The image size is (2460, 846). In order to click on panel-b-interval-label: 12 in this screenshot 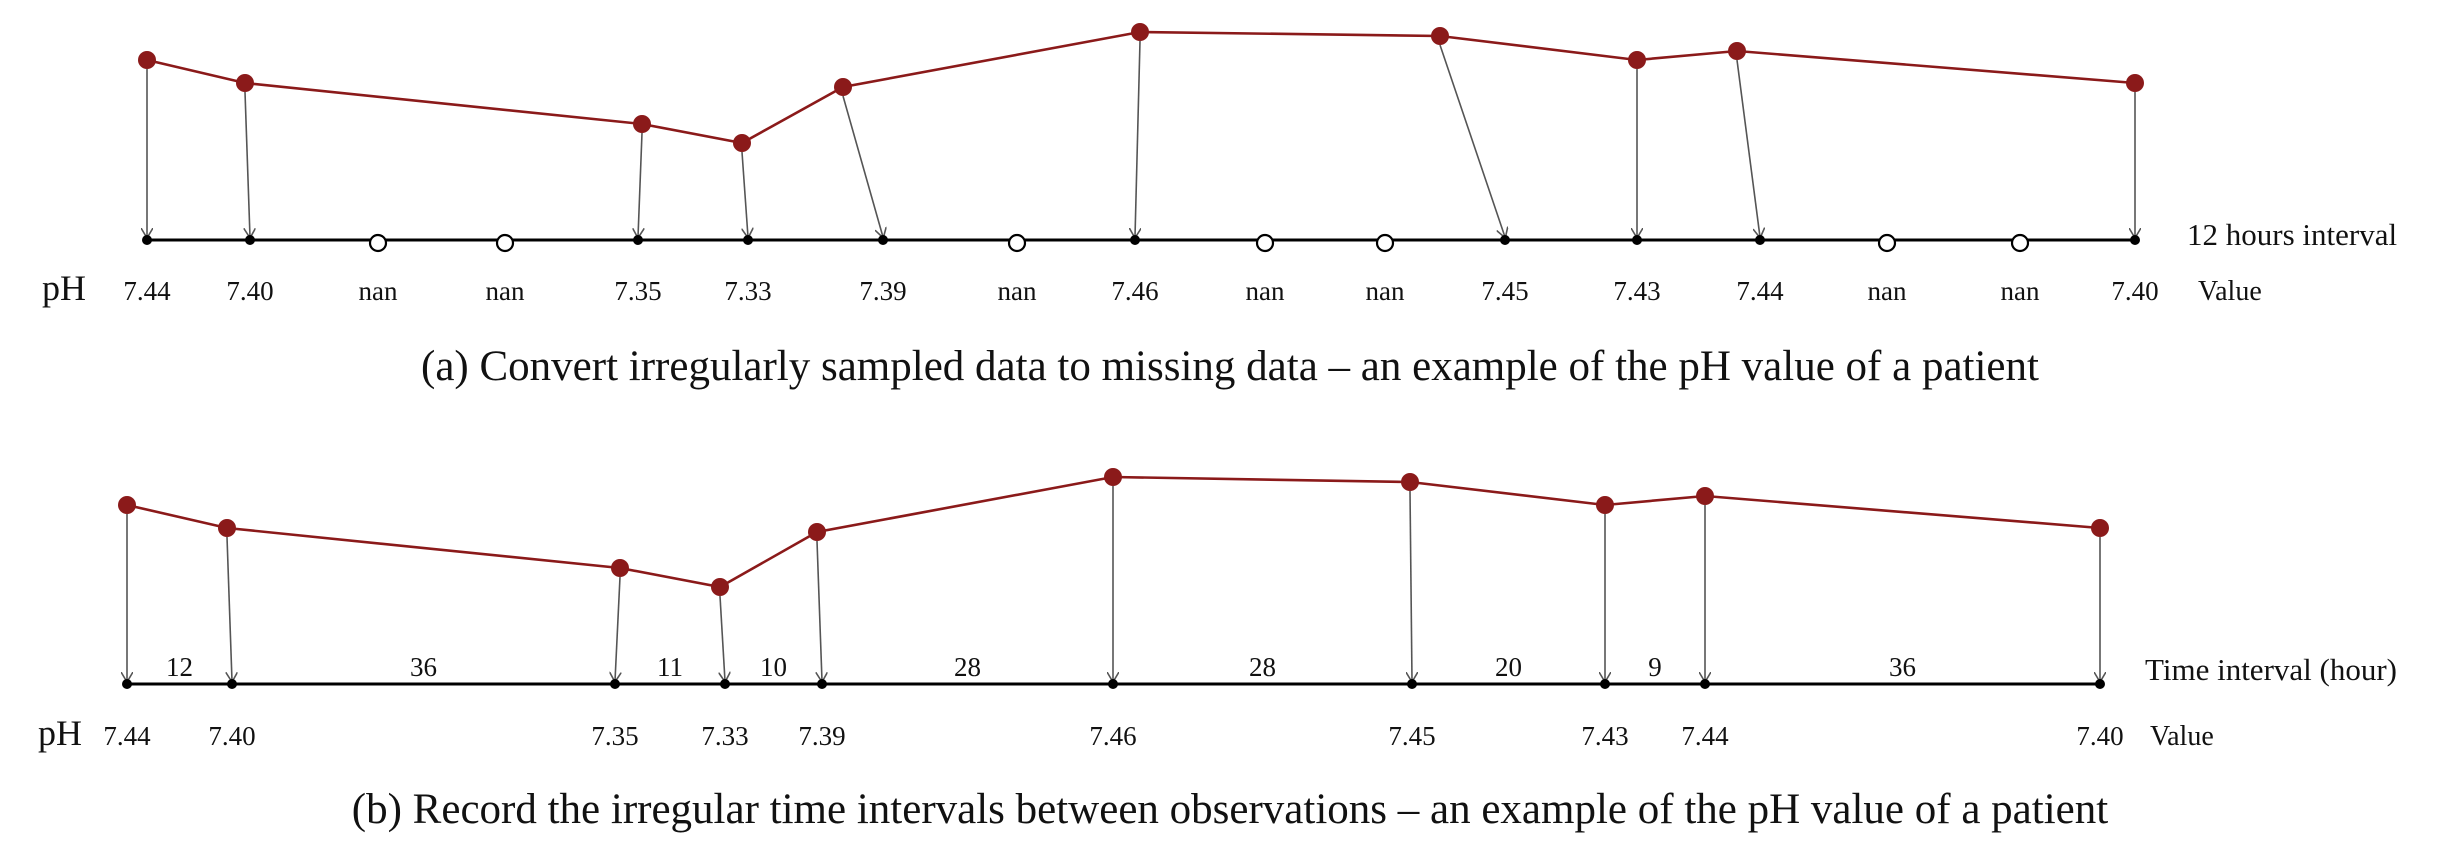, I will do `click(179, 667)`.